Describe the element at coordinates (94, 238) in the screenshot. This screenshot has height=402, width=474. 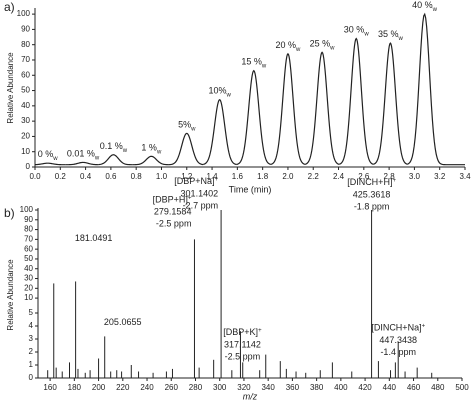
I see `mz-label: 181.0491` at that location.